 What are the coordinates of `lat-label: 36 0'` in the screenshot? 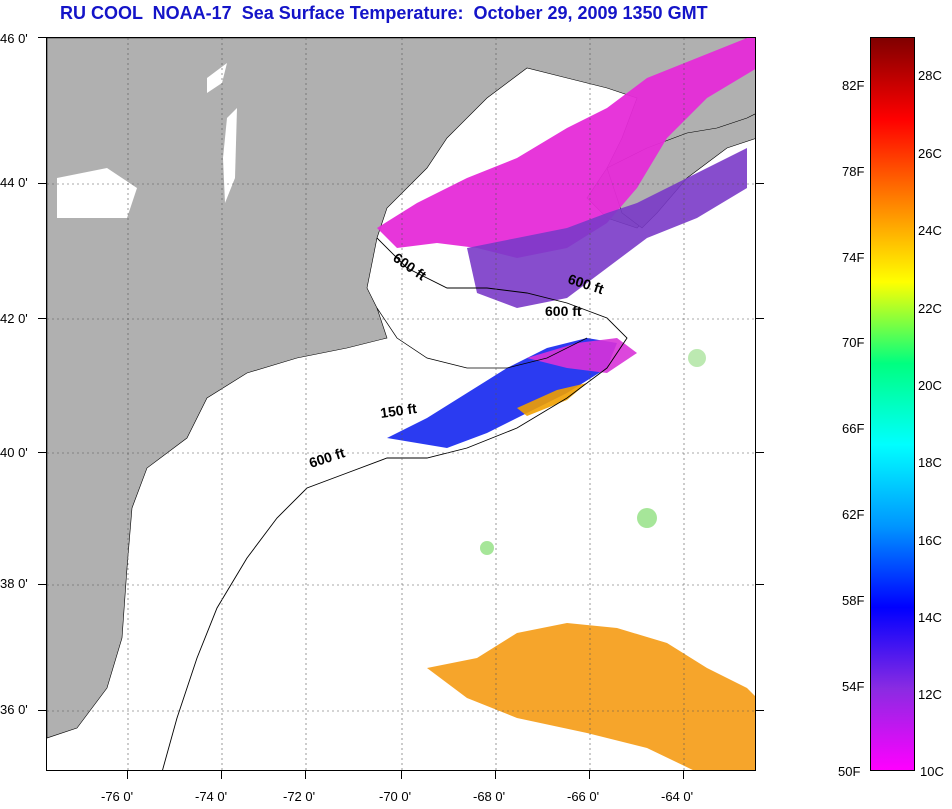 It's located at (14, 709).